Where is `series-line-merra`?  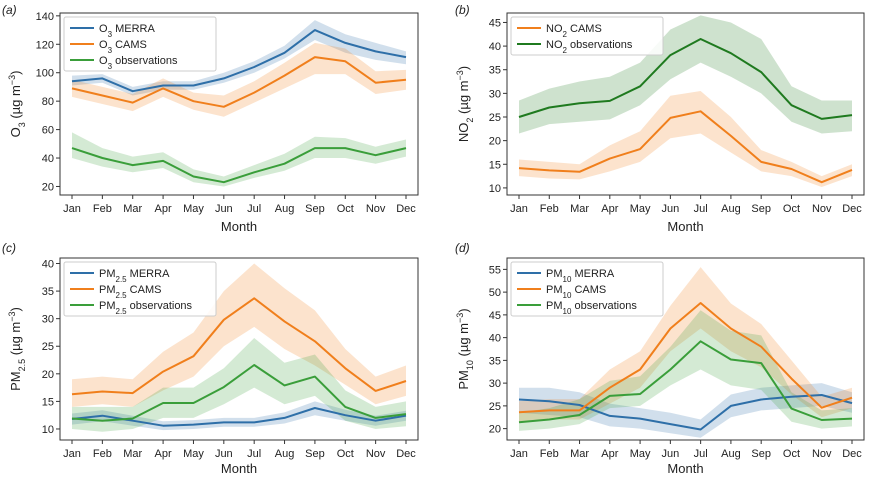 series-line-merra is located at coordinates (239, 61).